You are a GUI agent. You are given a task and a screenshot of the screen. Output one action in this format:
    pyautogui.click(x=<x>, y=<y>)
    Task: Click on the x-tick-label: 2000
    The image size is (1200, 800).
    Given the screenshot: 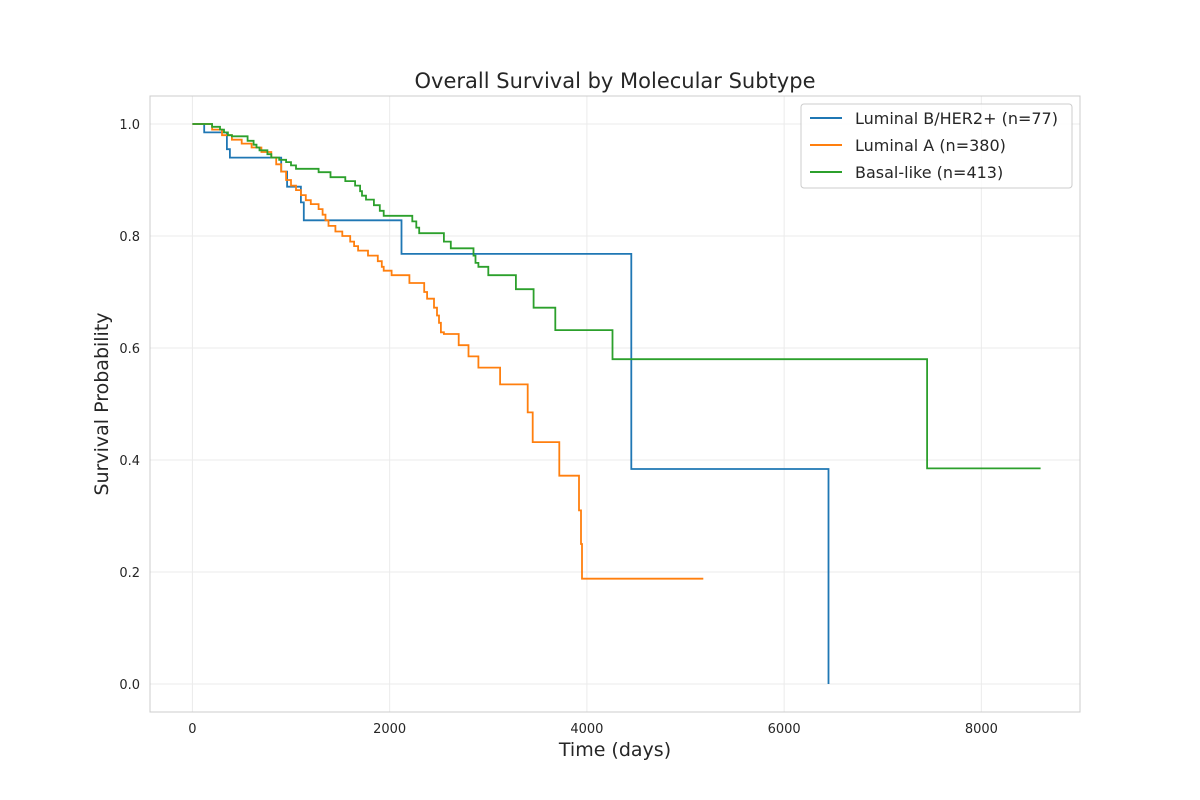 What is the action you would take?
    pyautogui.click(x=389, y=729)
    